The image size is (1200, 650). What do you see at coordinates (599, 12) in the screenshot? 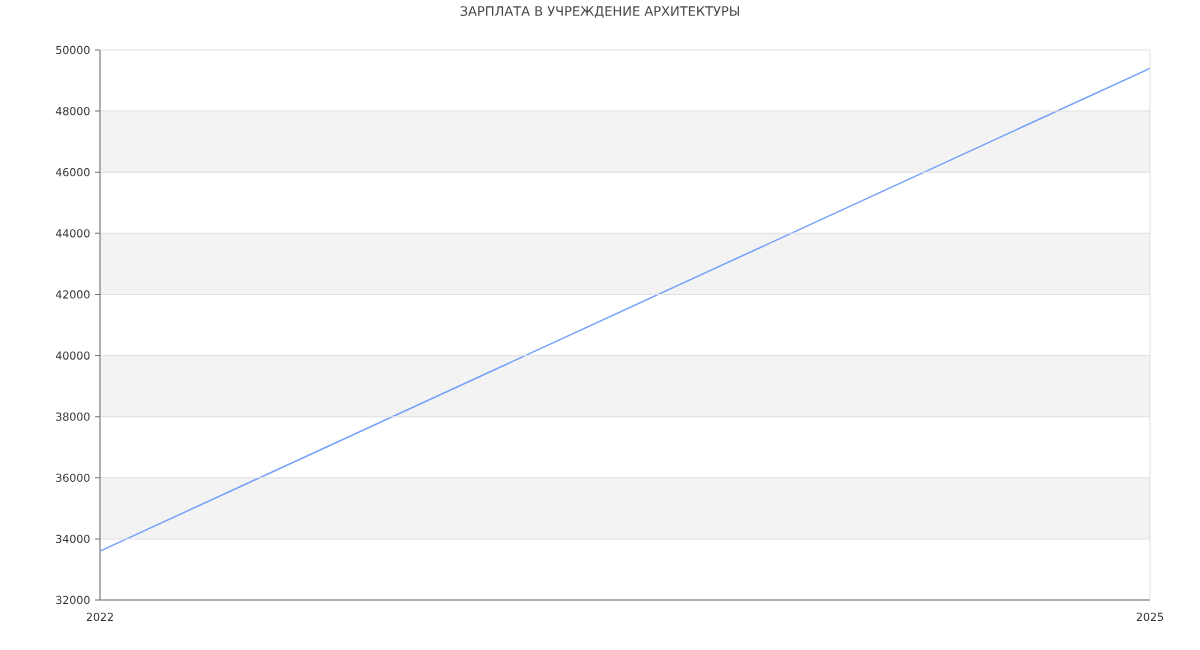
I see `chart-title: ЗАРПЛАТА В УЧРЕЖДЕНИЕ АРХИТЕКТУРЫ` at bounding box center [599, 12].